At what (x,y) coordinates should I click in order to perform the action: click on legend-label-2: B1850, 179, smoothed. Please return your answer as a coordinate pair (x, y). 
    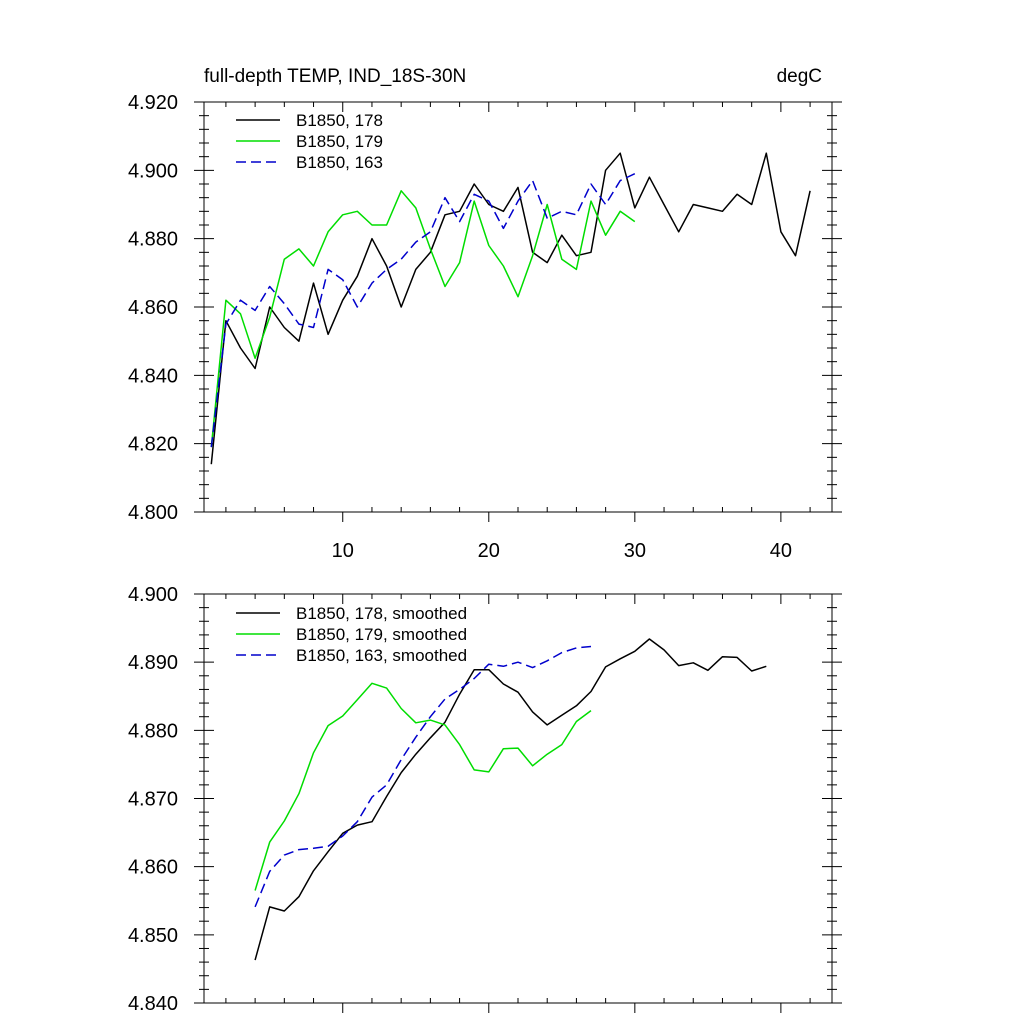
    Looking at the image, I should click on (381, 634).